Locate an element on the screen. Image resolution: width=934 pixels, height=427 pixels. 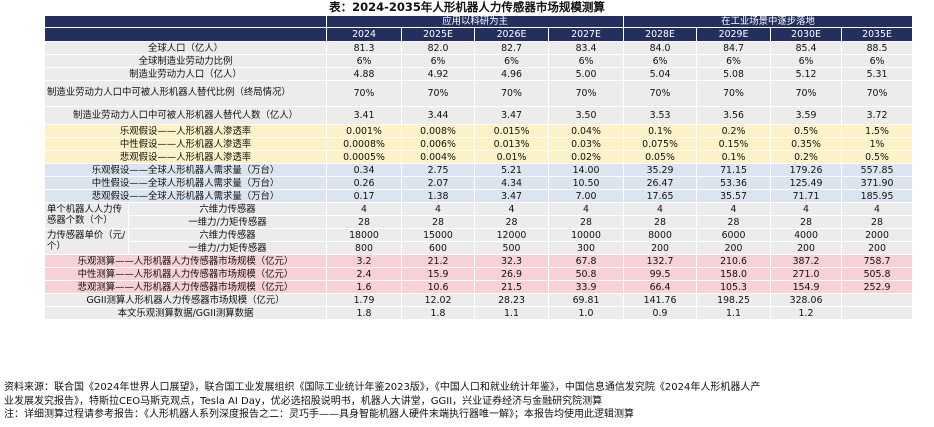
year-header: 2027E is located at coordinates (586, 34).